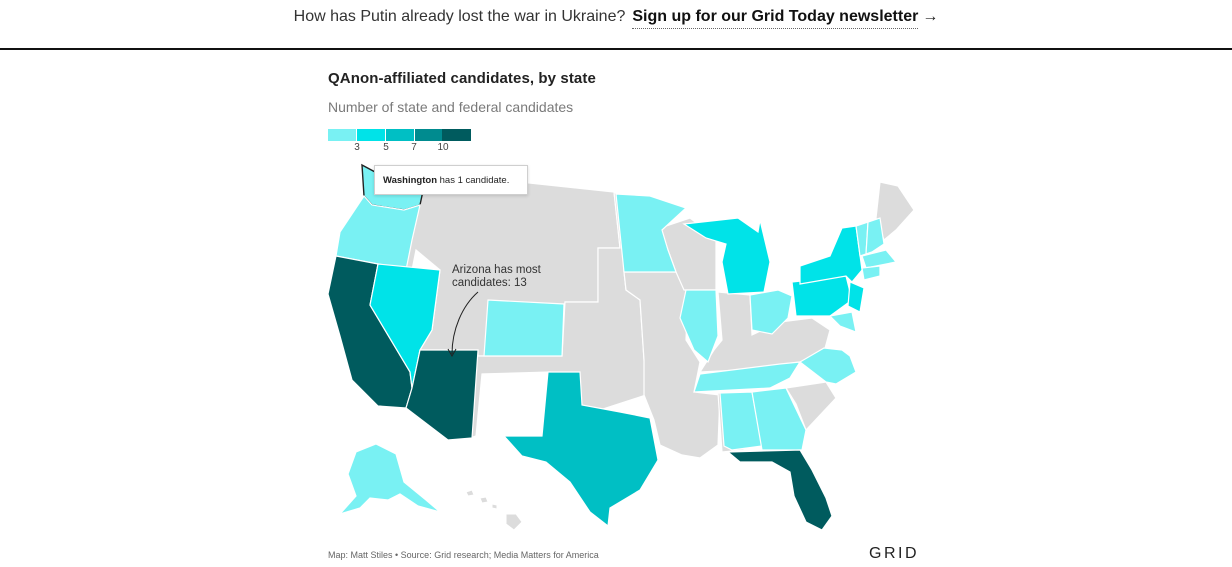 The width and height of the screenshot is (1232, 567). I want to click on tooltip-text: has 1 candidate., so click(473, 180).